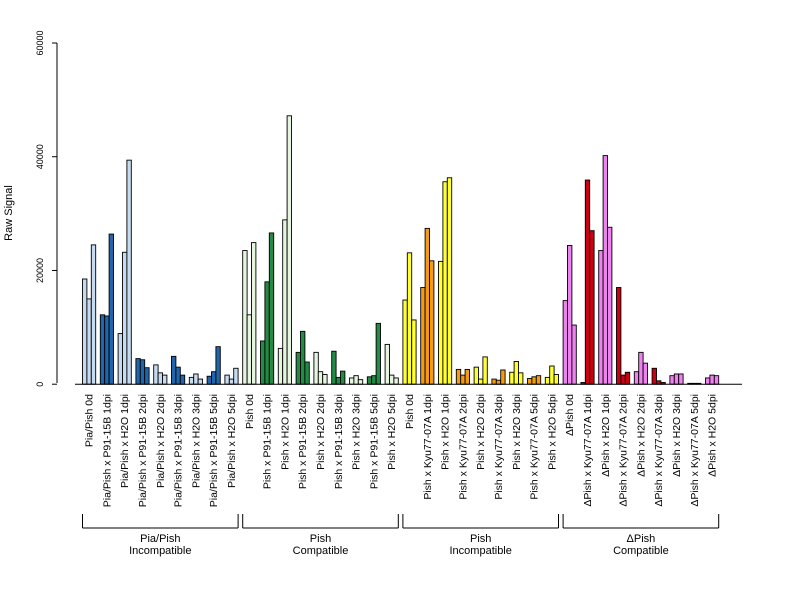 The image size is (800, 600). Describe the element at coordinates (641, 435) in the screenshot. I see `category-label: ΔPish x H2O 2dpi` at that location.